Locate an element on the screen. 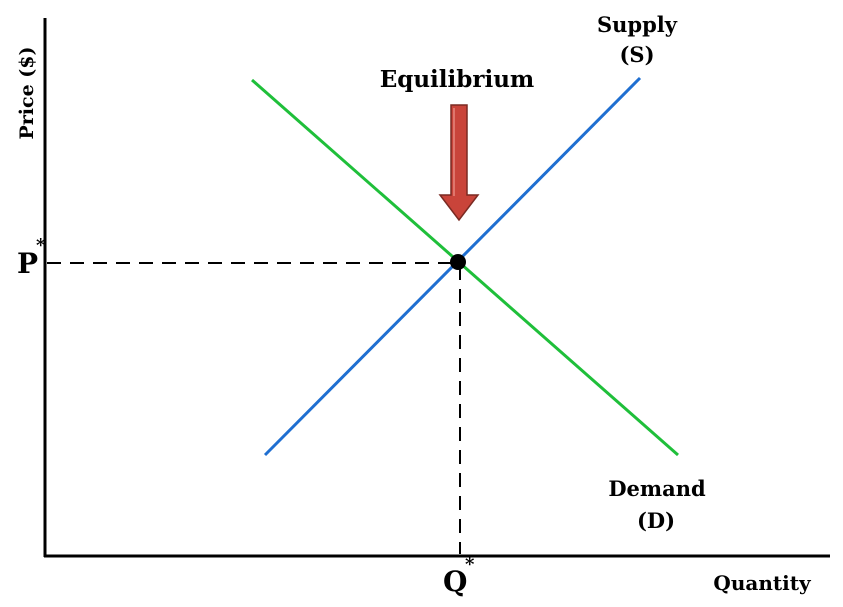 The width and height of the screenshot is (843, 607). demand-label: Demand is located at coordinates (657, 488).